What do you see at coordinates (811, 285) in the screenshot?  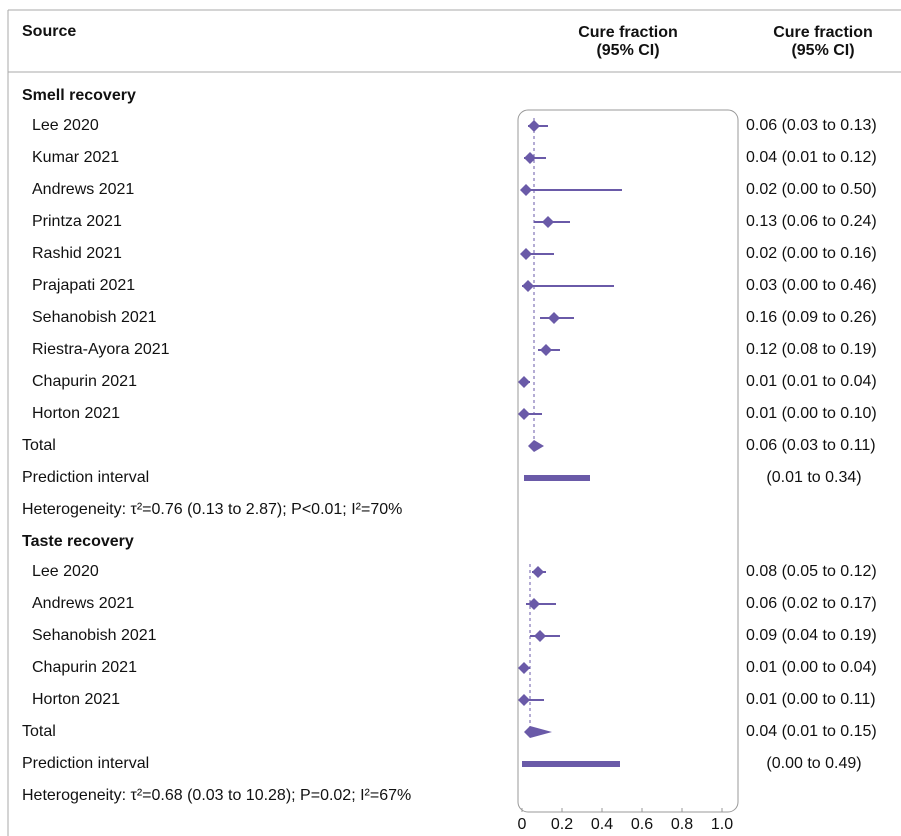 I see `estimate-label: 0.03 (0.00 to 0.46)` at bounding box center [811, 285].